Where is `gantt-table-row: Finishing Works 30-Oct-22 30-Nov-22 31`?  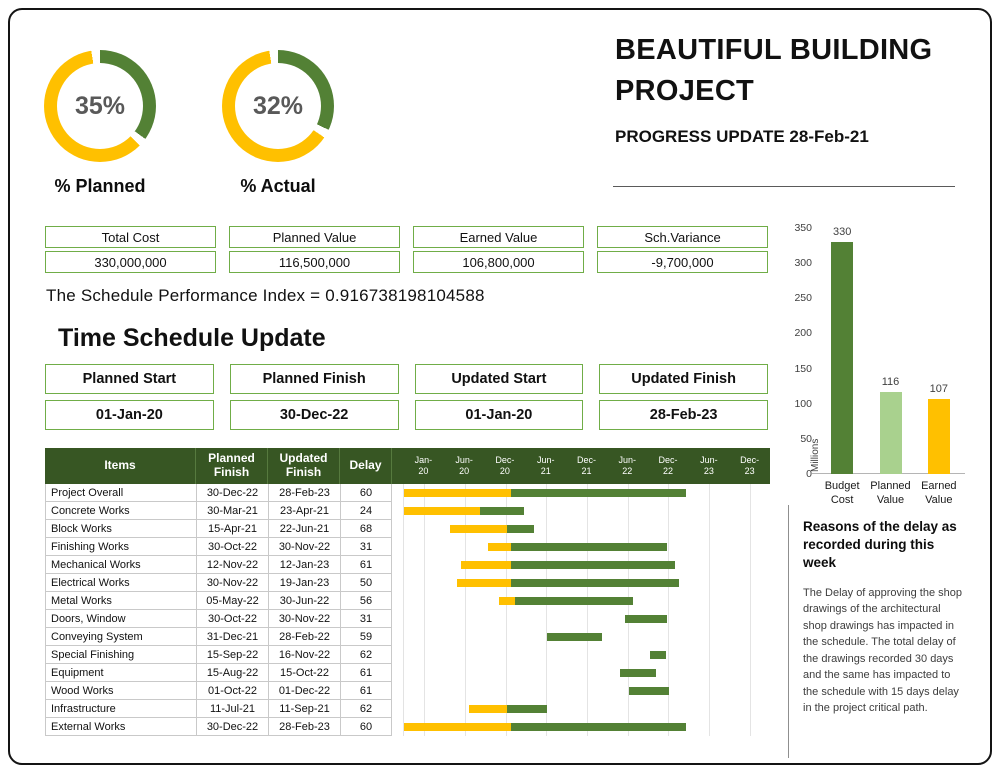 gantt-table-row: Finishing Works 30-Oct-22 30-Nov-22 31 is located at coordinates (407, 547).